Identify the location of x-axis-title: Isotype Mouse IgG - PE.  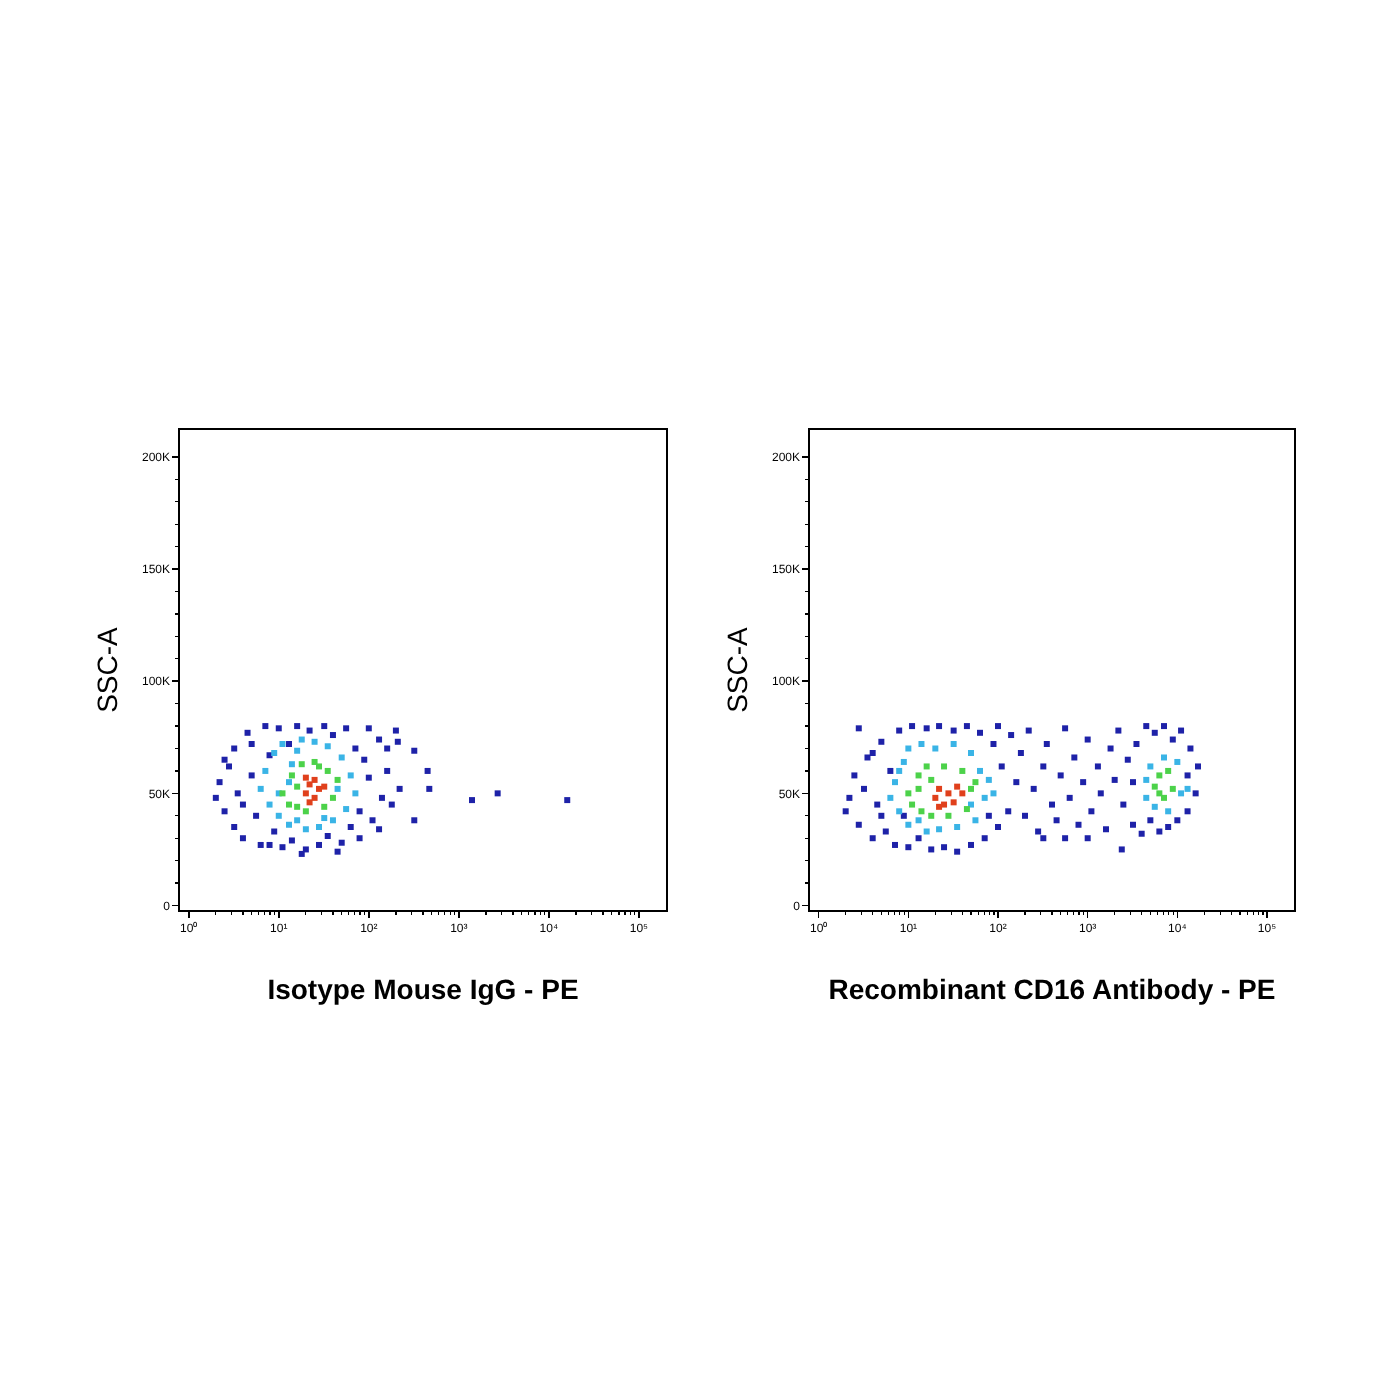
(423, 988).